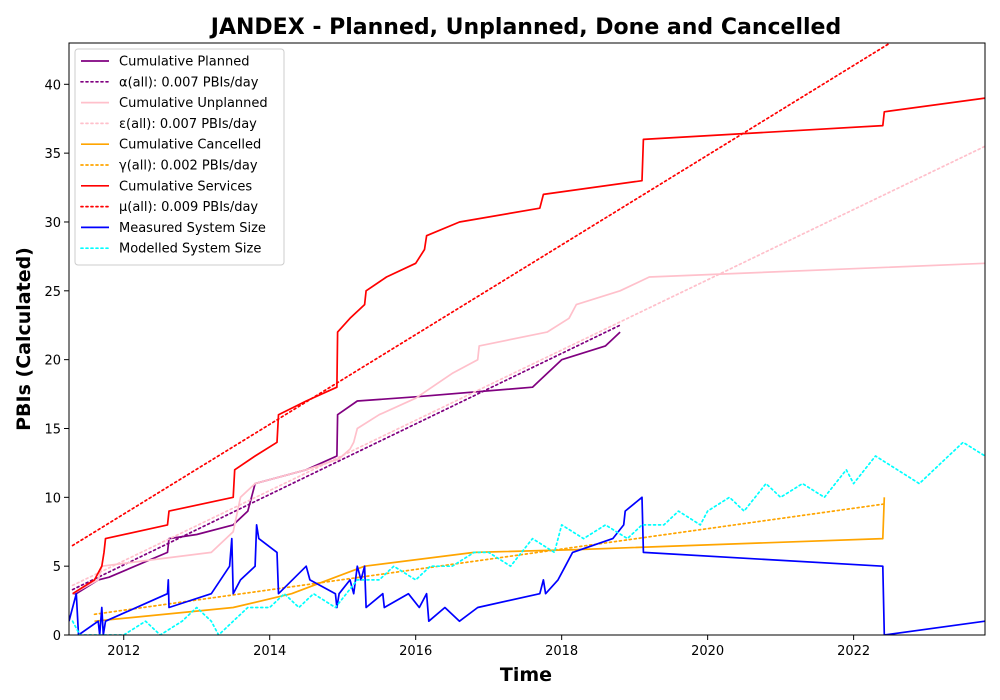 This screenshot has height=700, width=1000. I want to click on legend-box, so click(179, 157).